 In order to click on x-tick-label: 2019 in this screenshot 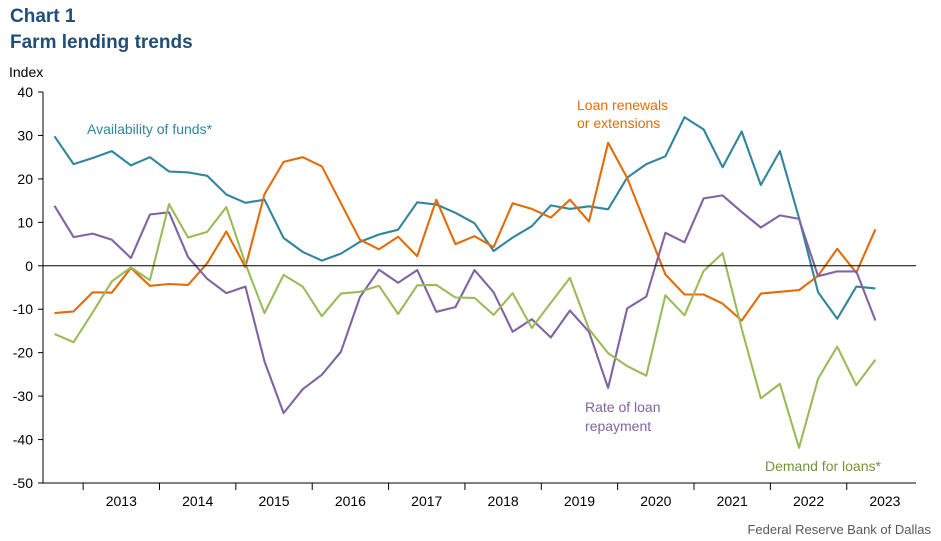, I will do `click(579, 501)`.